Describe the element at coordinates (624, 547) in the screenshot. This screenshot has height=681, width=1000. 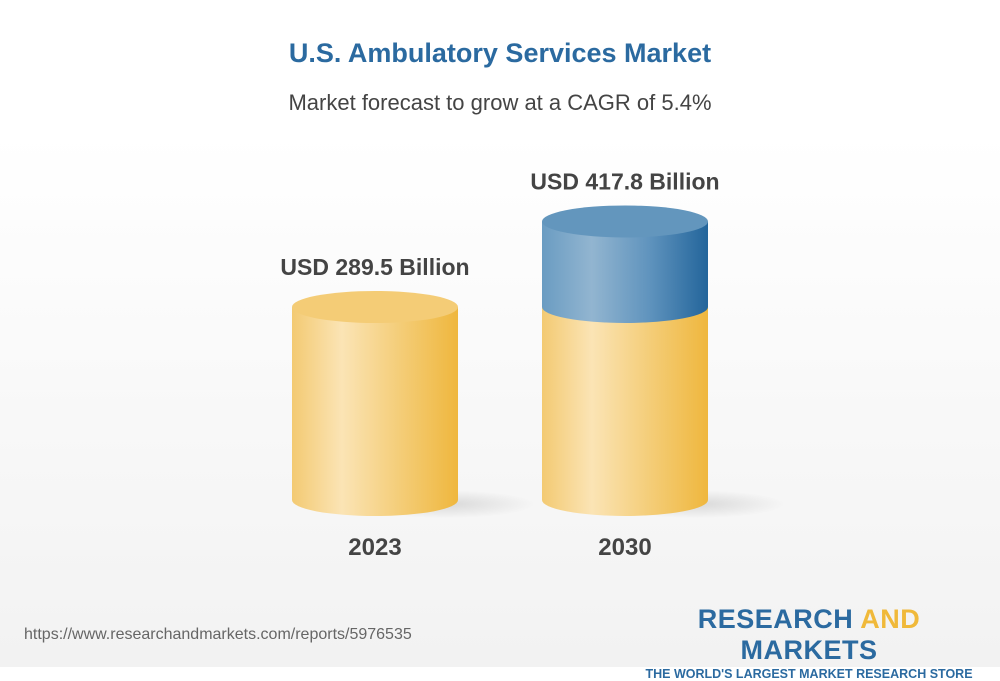
I see `category-label: 2030` at that location.